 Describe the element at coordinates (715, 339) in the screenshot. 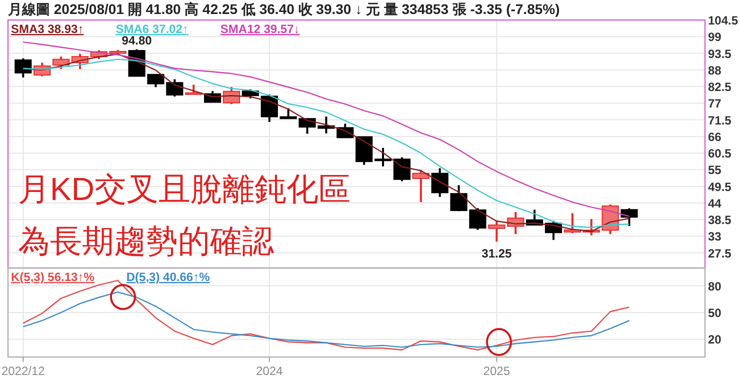

I see `y-tick-label: 20` at that location.